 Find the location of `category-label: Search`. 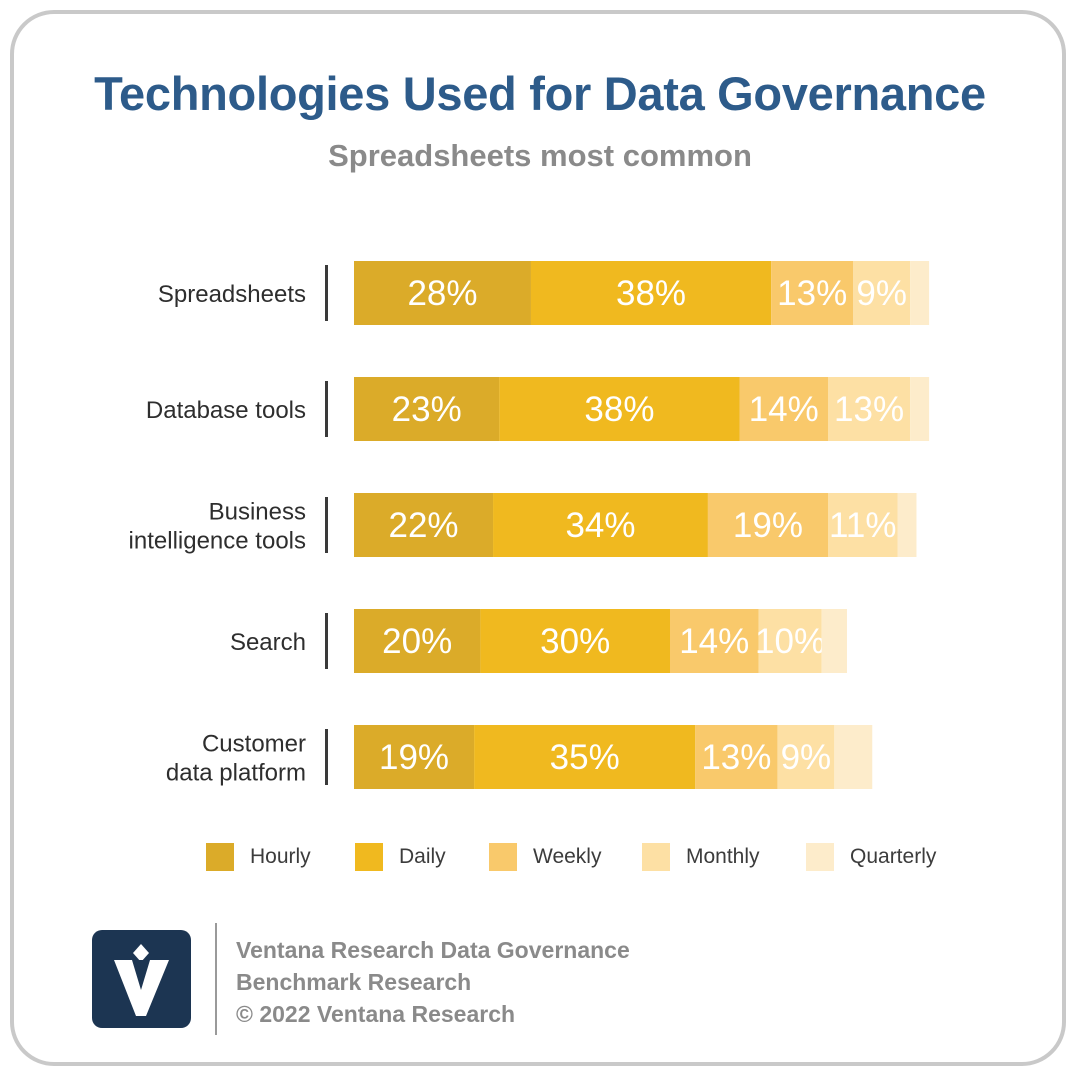

category-label: Search is located at coordinates (268, 642).